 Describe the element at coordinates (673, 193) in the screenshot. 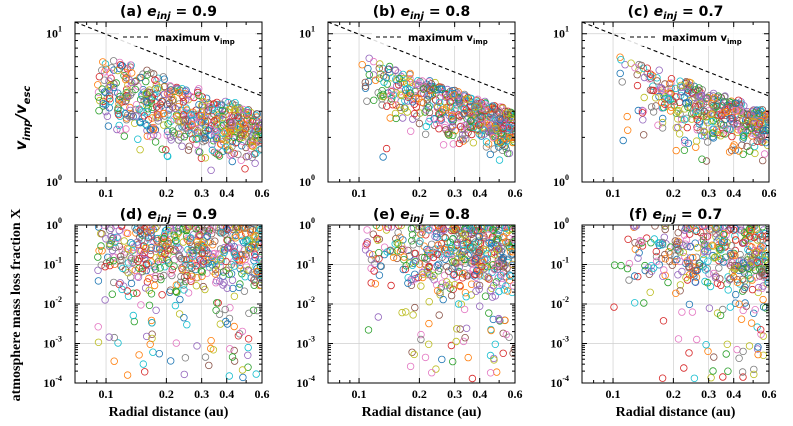

I see `x-tick-label: 0.2` at that location.